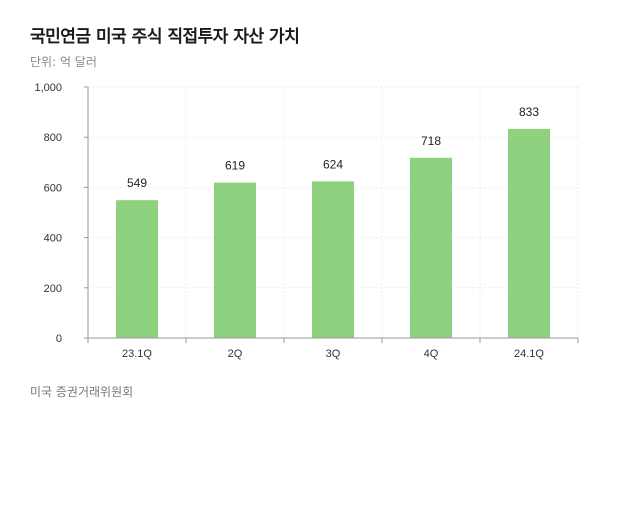  I want to click on bar-value-label: 718, so click(431, 141).